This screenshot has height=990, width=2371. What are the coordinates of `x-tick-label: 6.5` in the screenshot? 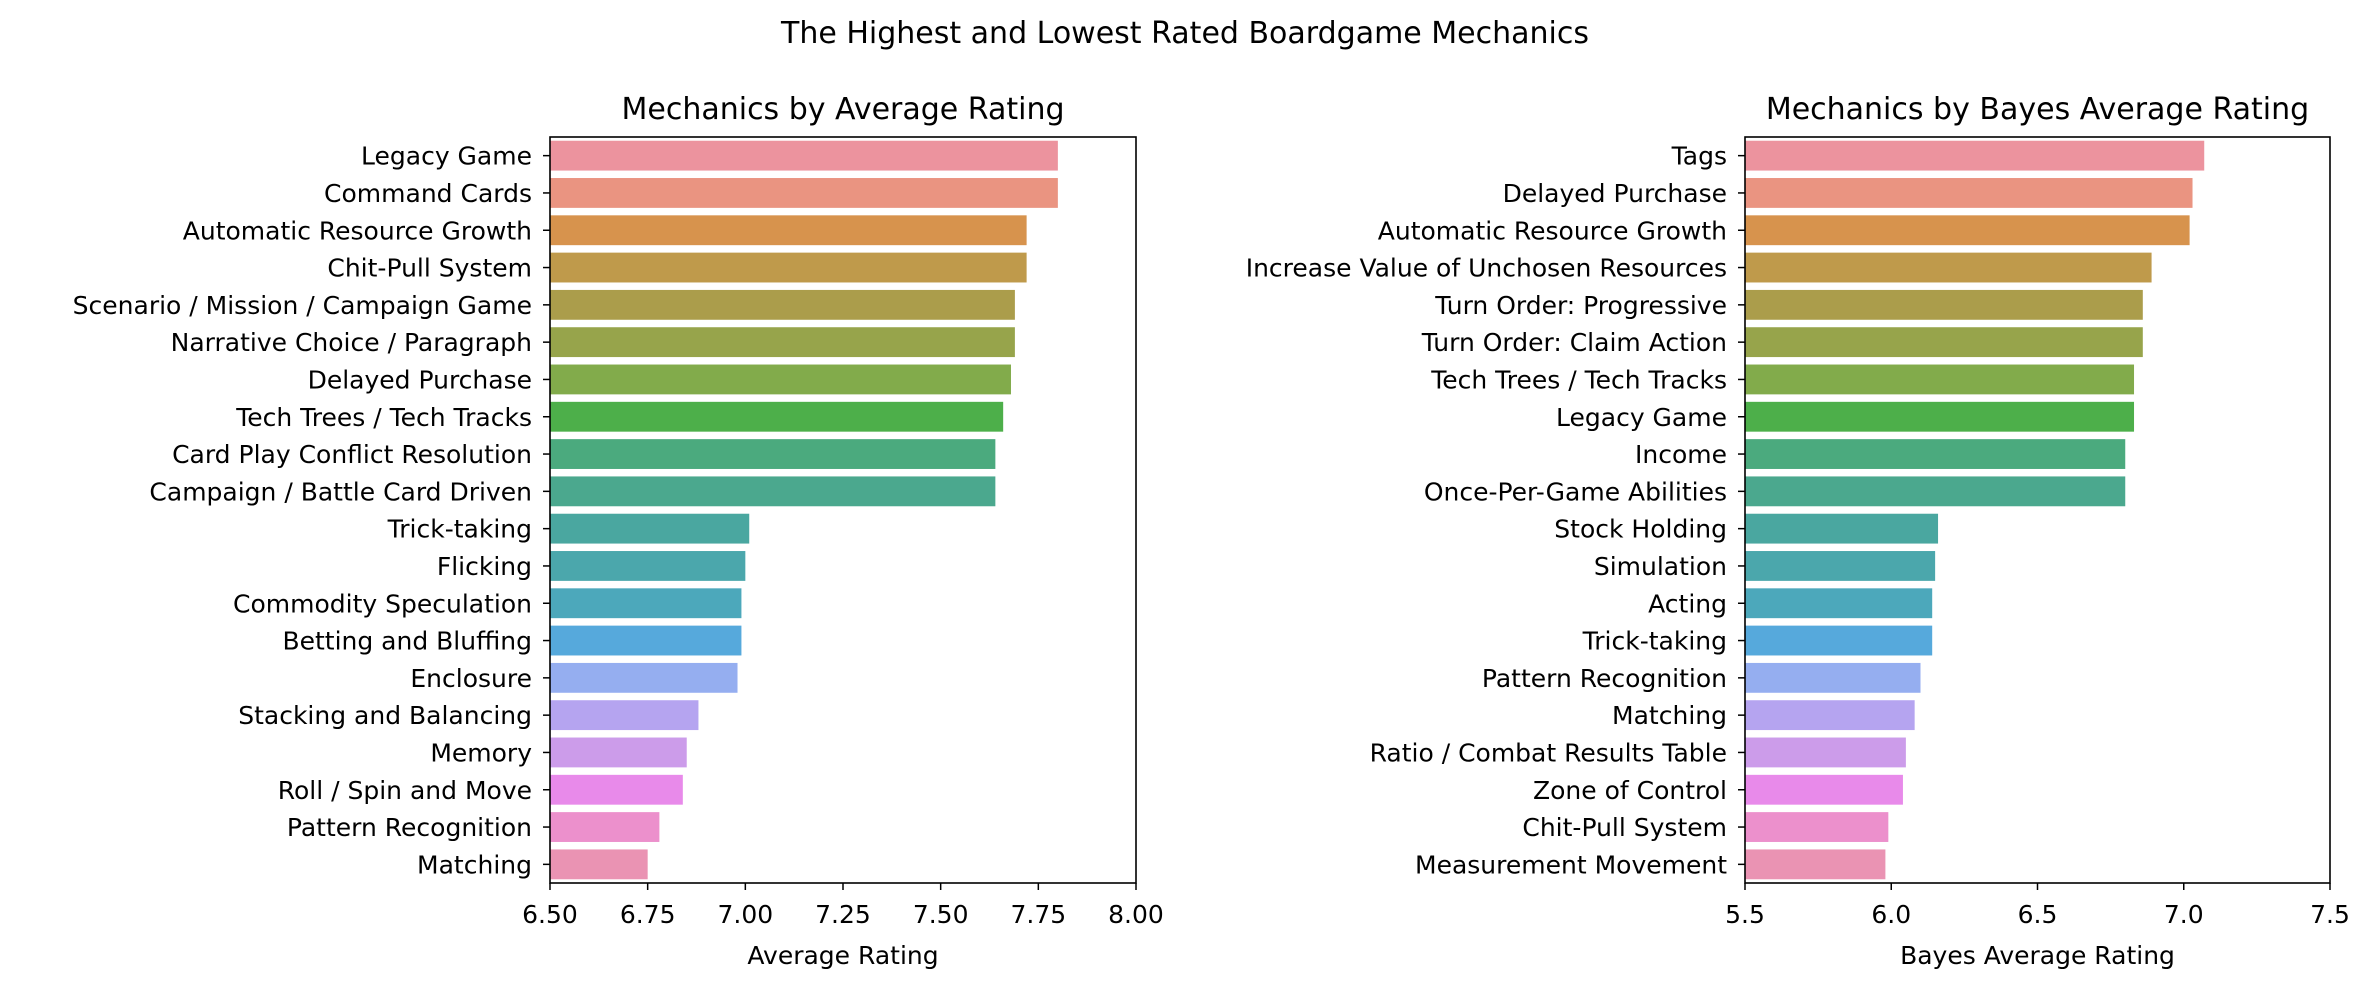 It's located at (2038, 914).